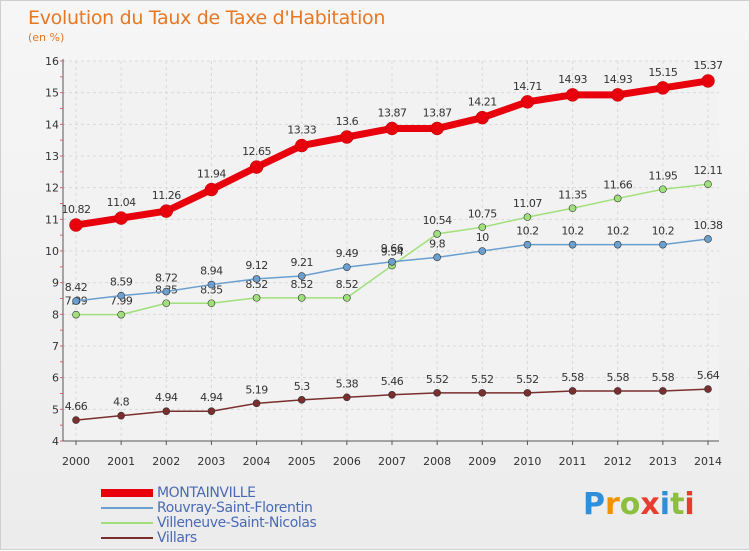  What do you see at coordinates (347, 383) in the screenshot?
I see `data-label: 5.38` at bounding box center [347, 383].